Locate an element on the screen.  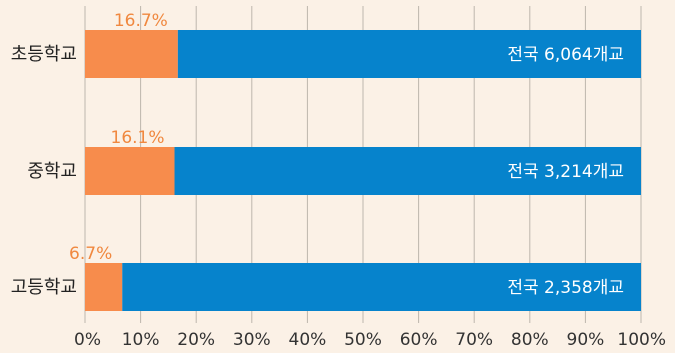
data-label-percent: 16.7% is located at coordinates (141, 21).